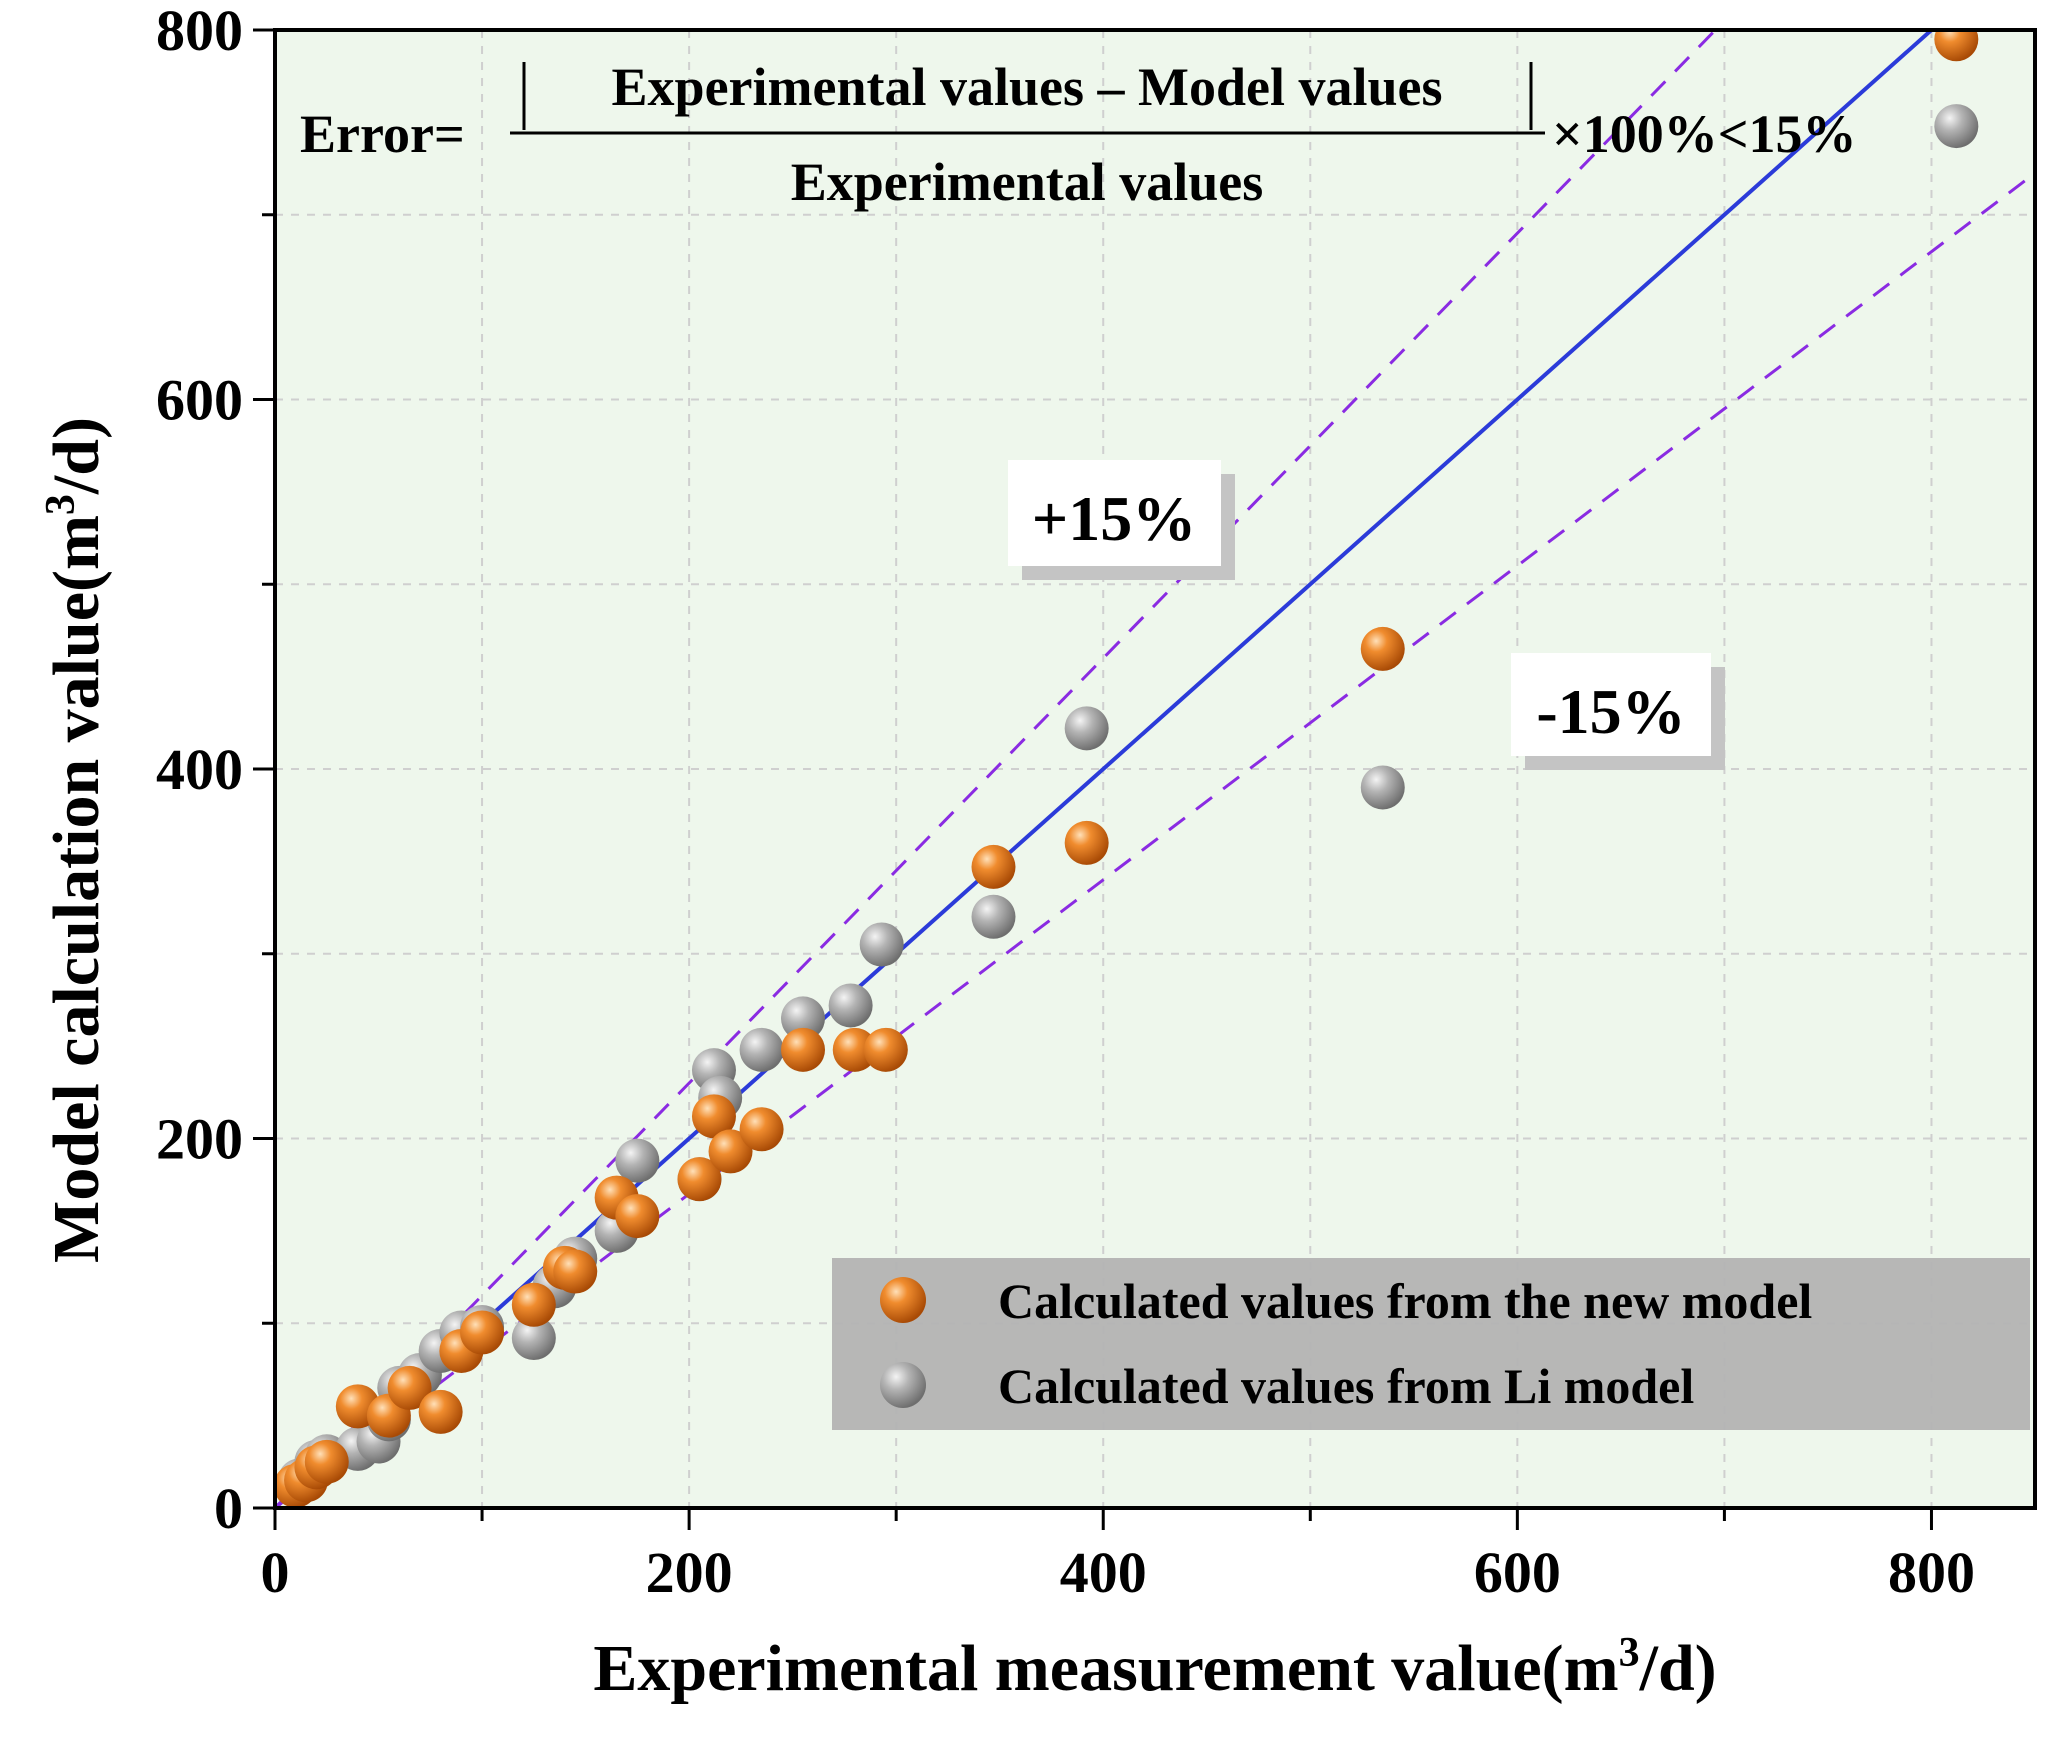 The image size is (2051, 1739). I want to click on formula-rhs: ×100%<15%, so click(1704, 134).